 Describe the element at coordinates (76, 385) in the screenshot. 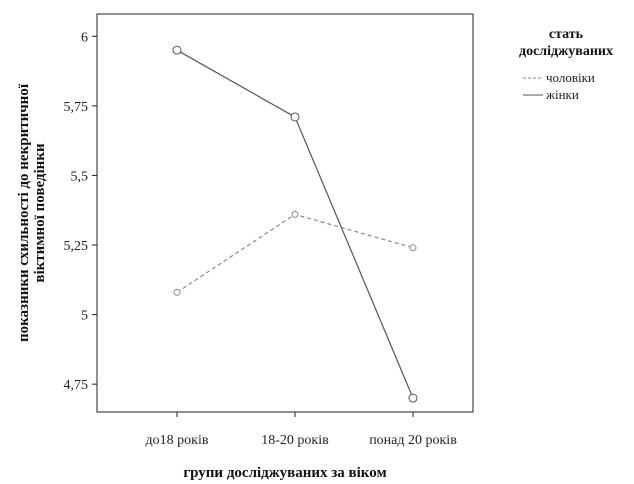

I see `y-tick-label: 4,75` at that location.